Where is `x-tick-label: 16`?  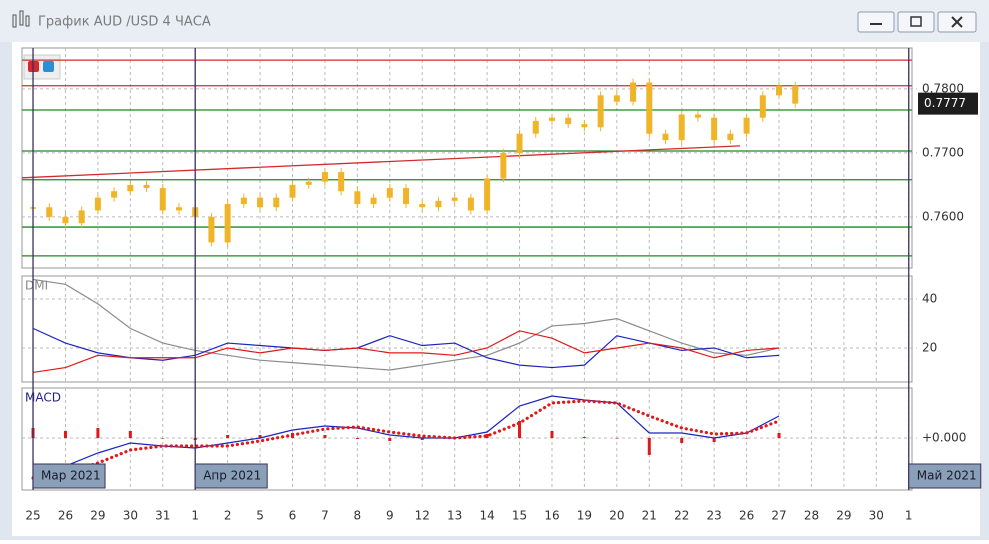 x-tick-label: 16 is located at coordinates (551, 516).